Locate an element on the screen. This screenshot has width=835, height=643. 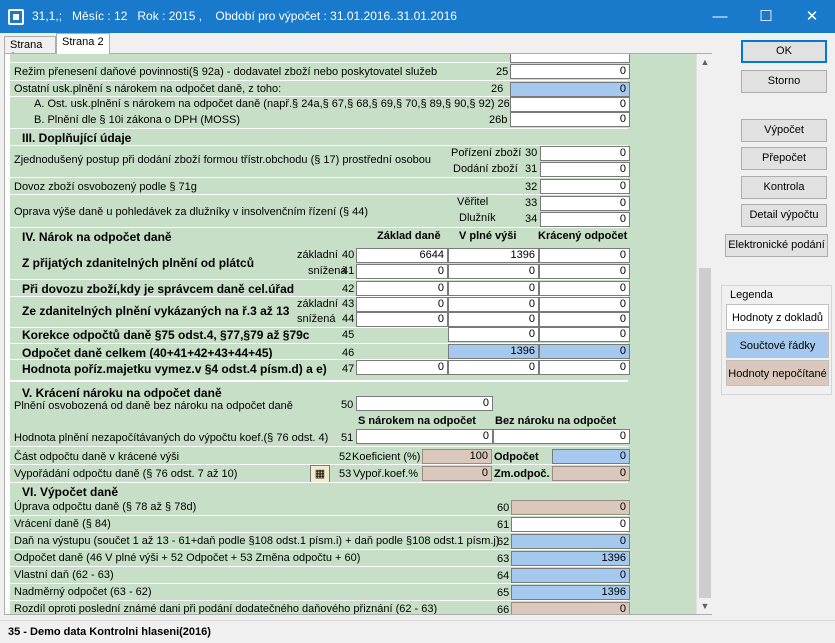
field-53-zmena: 0 is located at coordinates (591, 473).